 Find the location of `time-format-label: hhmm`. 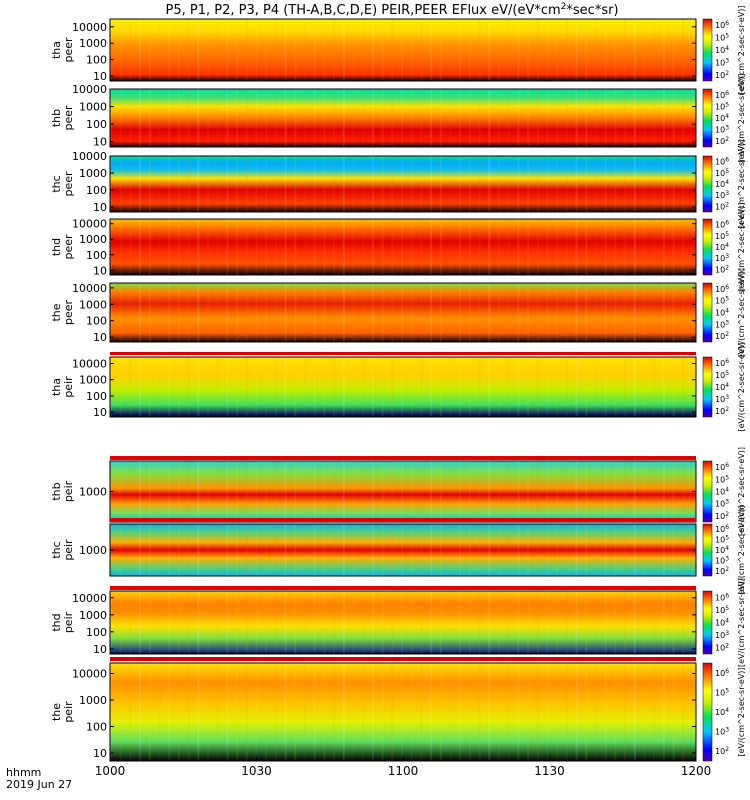

time-format-label: hhmm is located at coordinates (23, 772).